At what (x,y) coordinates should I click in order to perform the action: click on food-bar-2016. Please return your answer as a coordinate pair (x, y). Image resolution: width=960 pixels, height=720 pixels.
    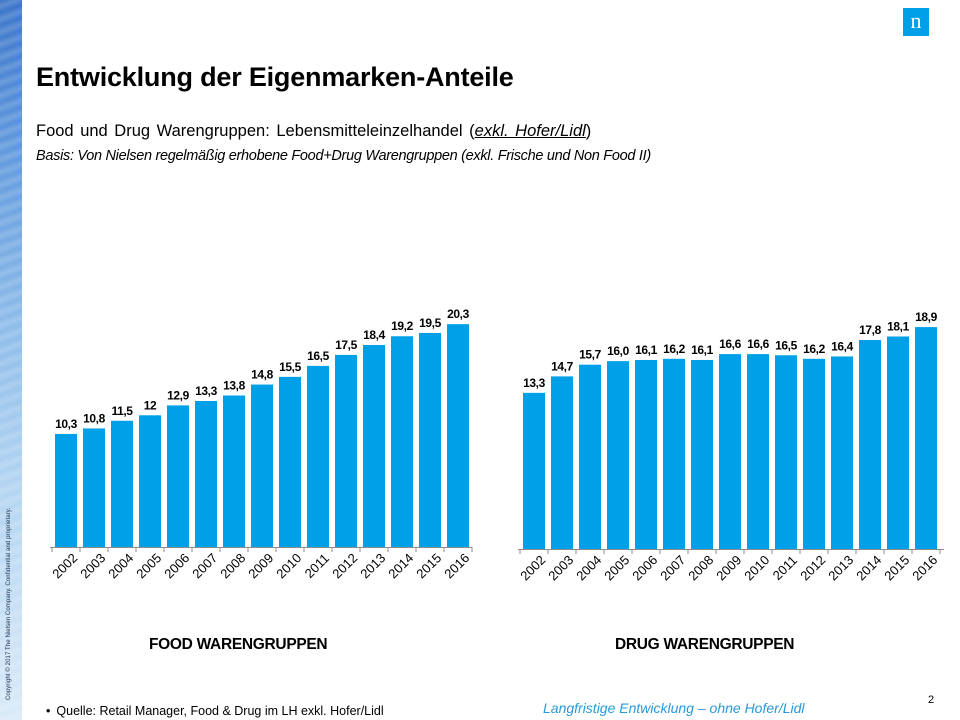
    Looking at the image, I should click on (458, 435).